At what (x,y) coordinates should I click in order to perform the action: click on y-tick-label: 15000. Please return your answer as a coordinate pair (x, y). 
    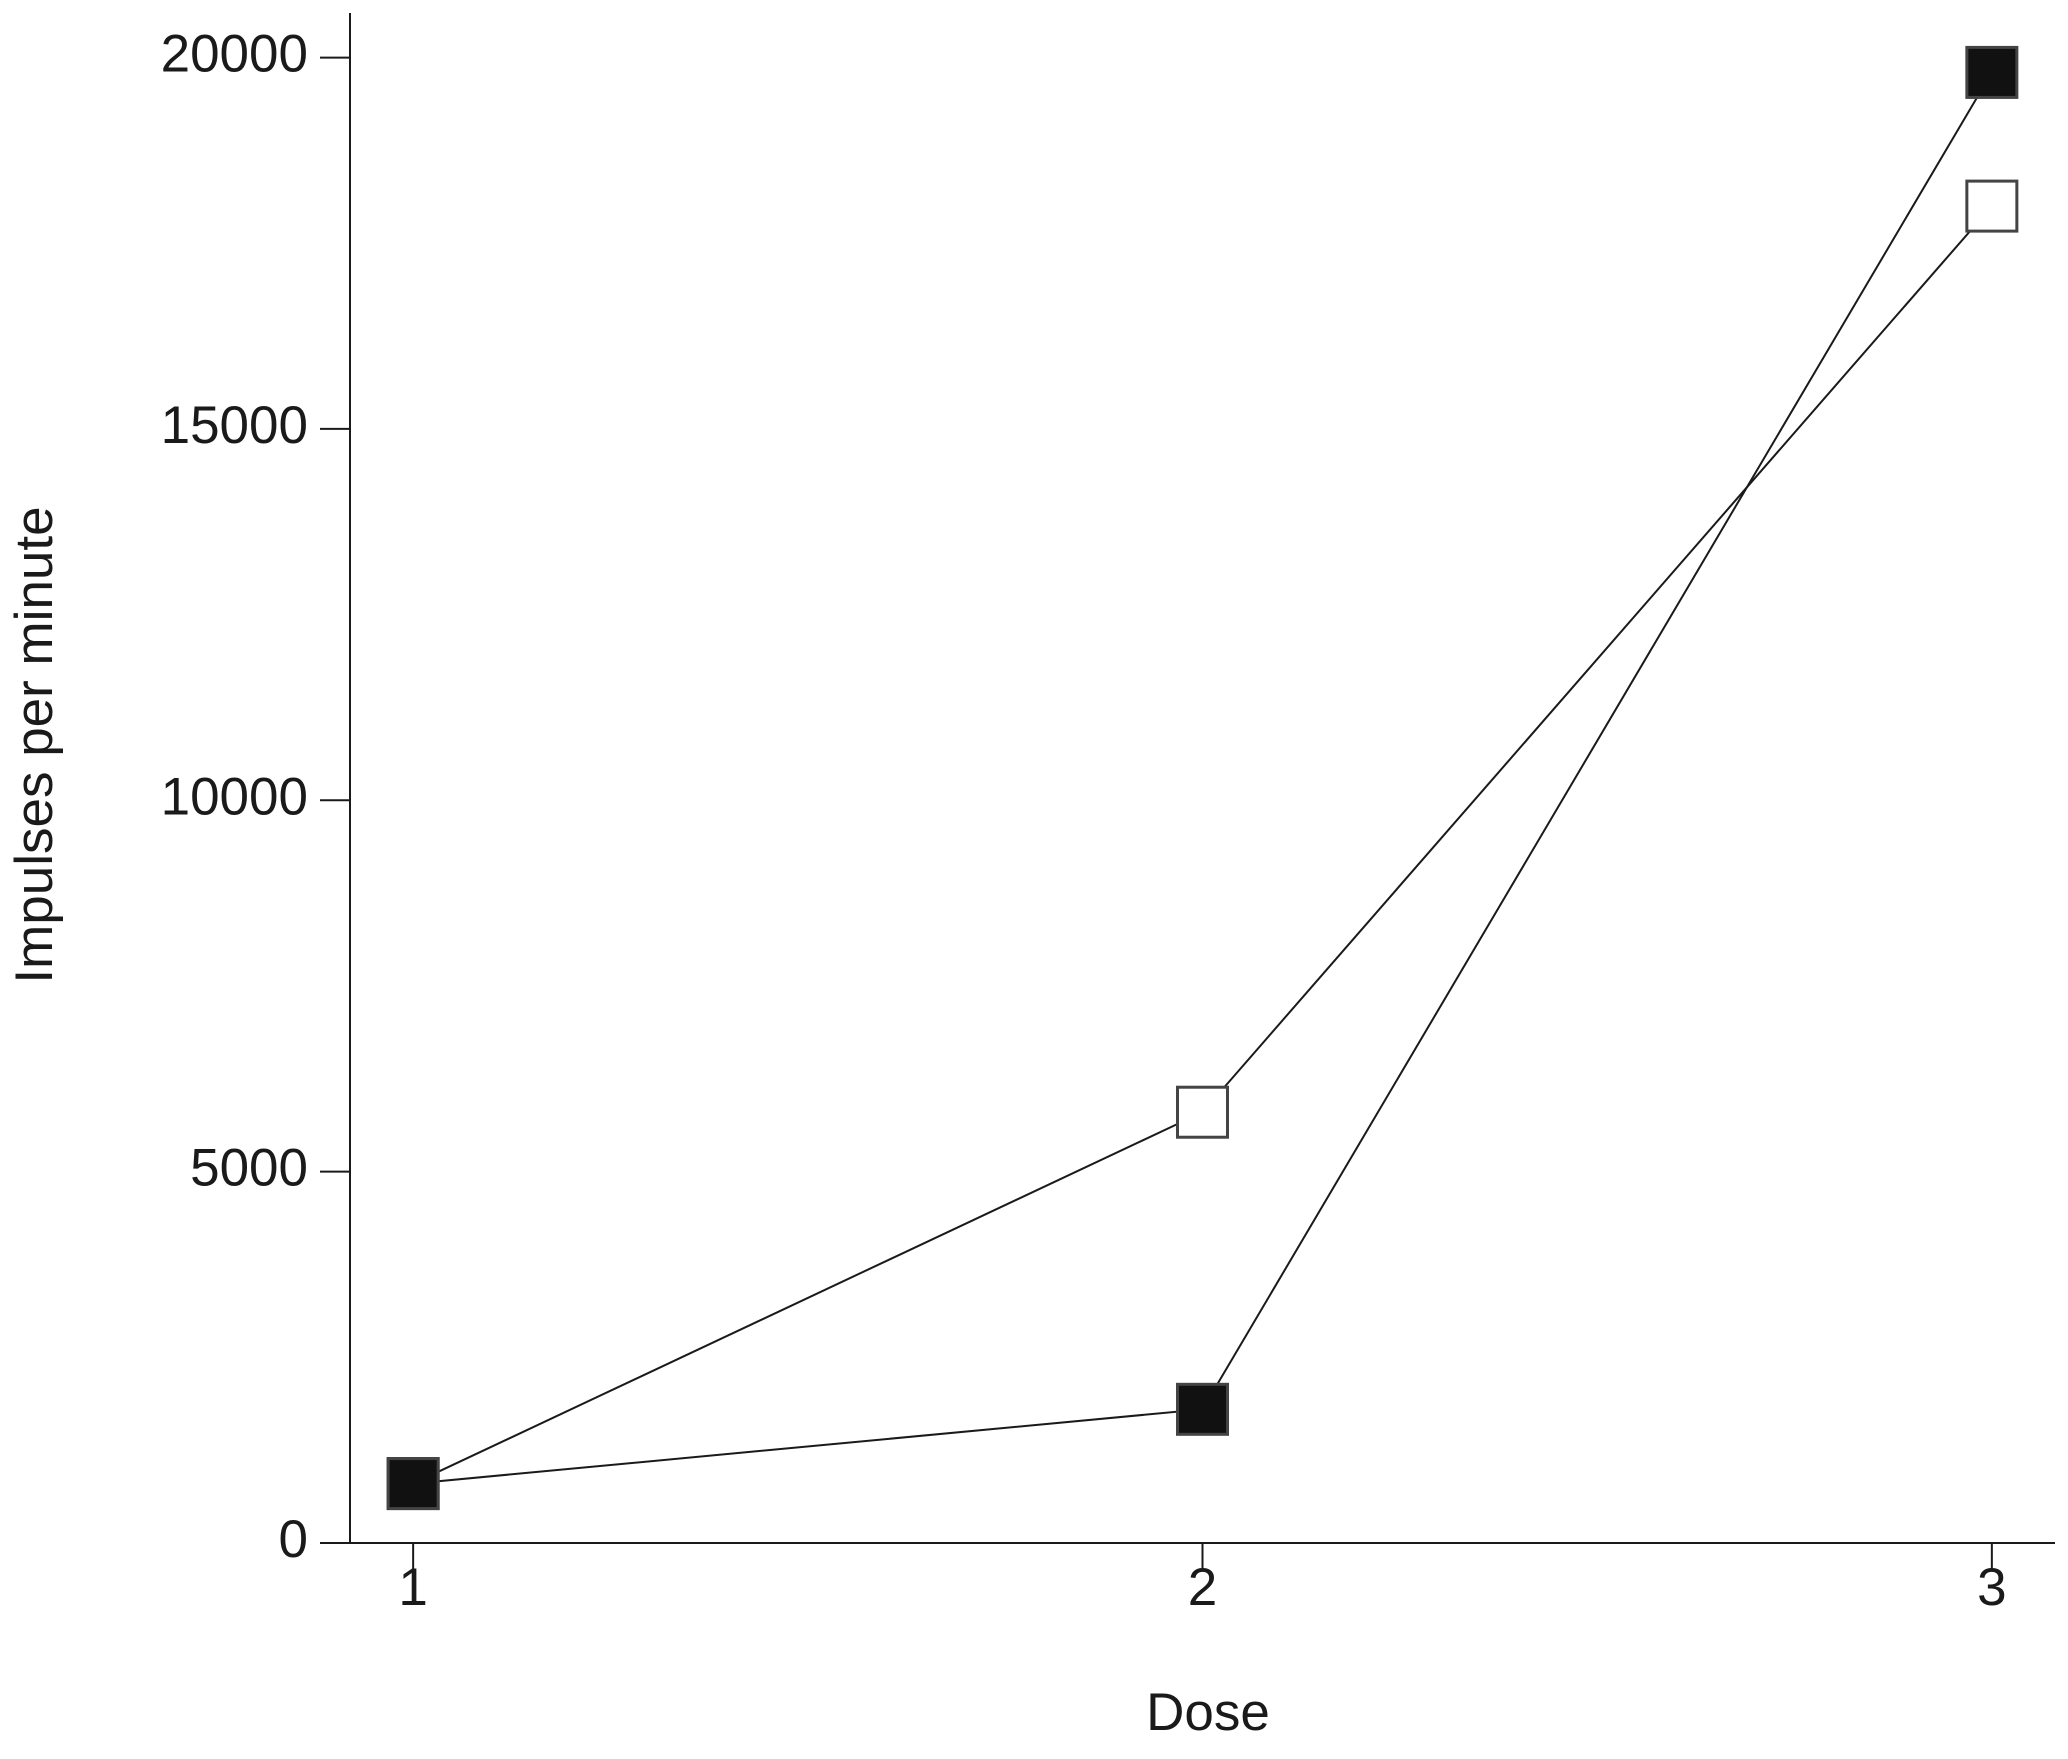
    Looking at the image, I should click on (234, 425).